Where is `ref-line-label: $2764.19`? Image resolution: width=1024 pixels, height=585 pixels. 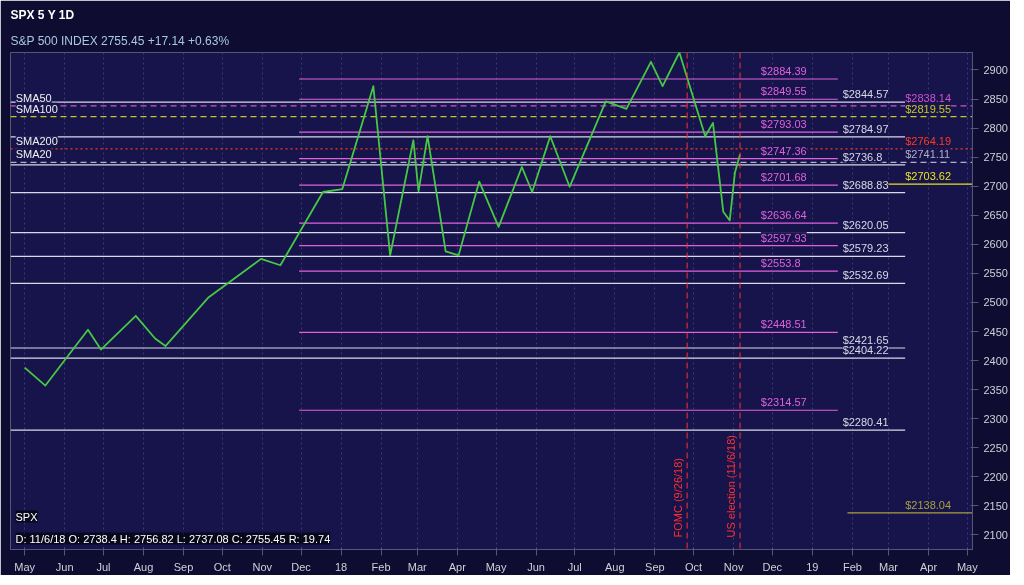
ref-line-label: $2764.19 is located at coordinates (928, 140).